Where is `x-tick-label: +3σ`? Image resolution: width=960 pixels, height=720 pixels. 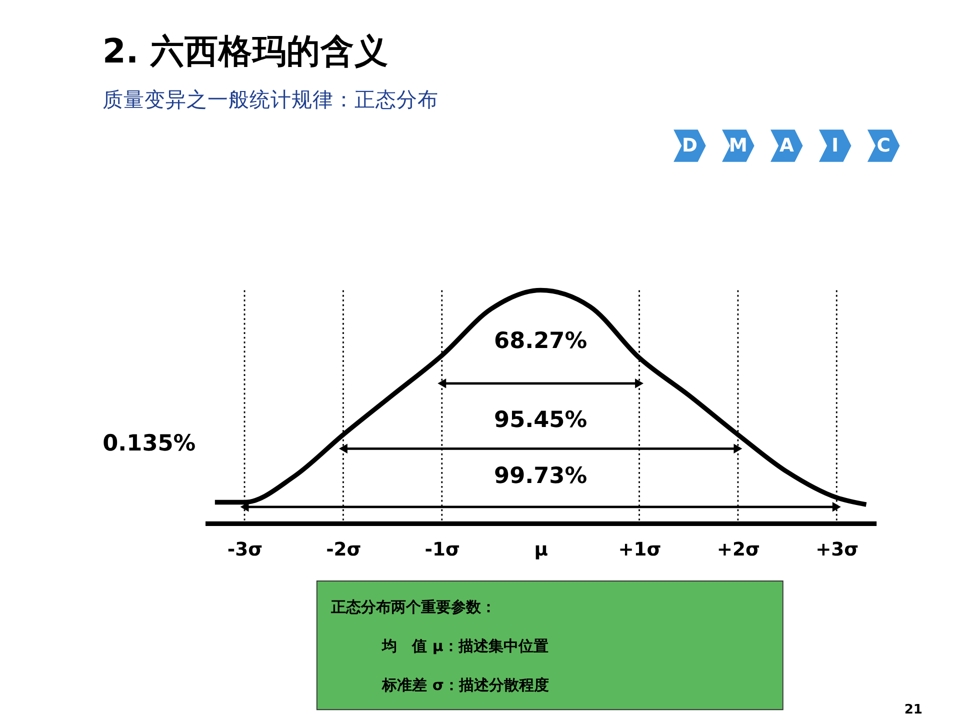
x-tick-label: +3σ is located at coordinates (837, 549).